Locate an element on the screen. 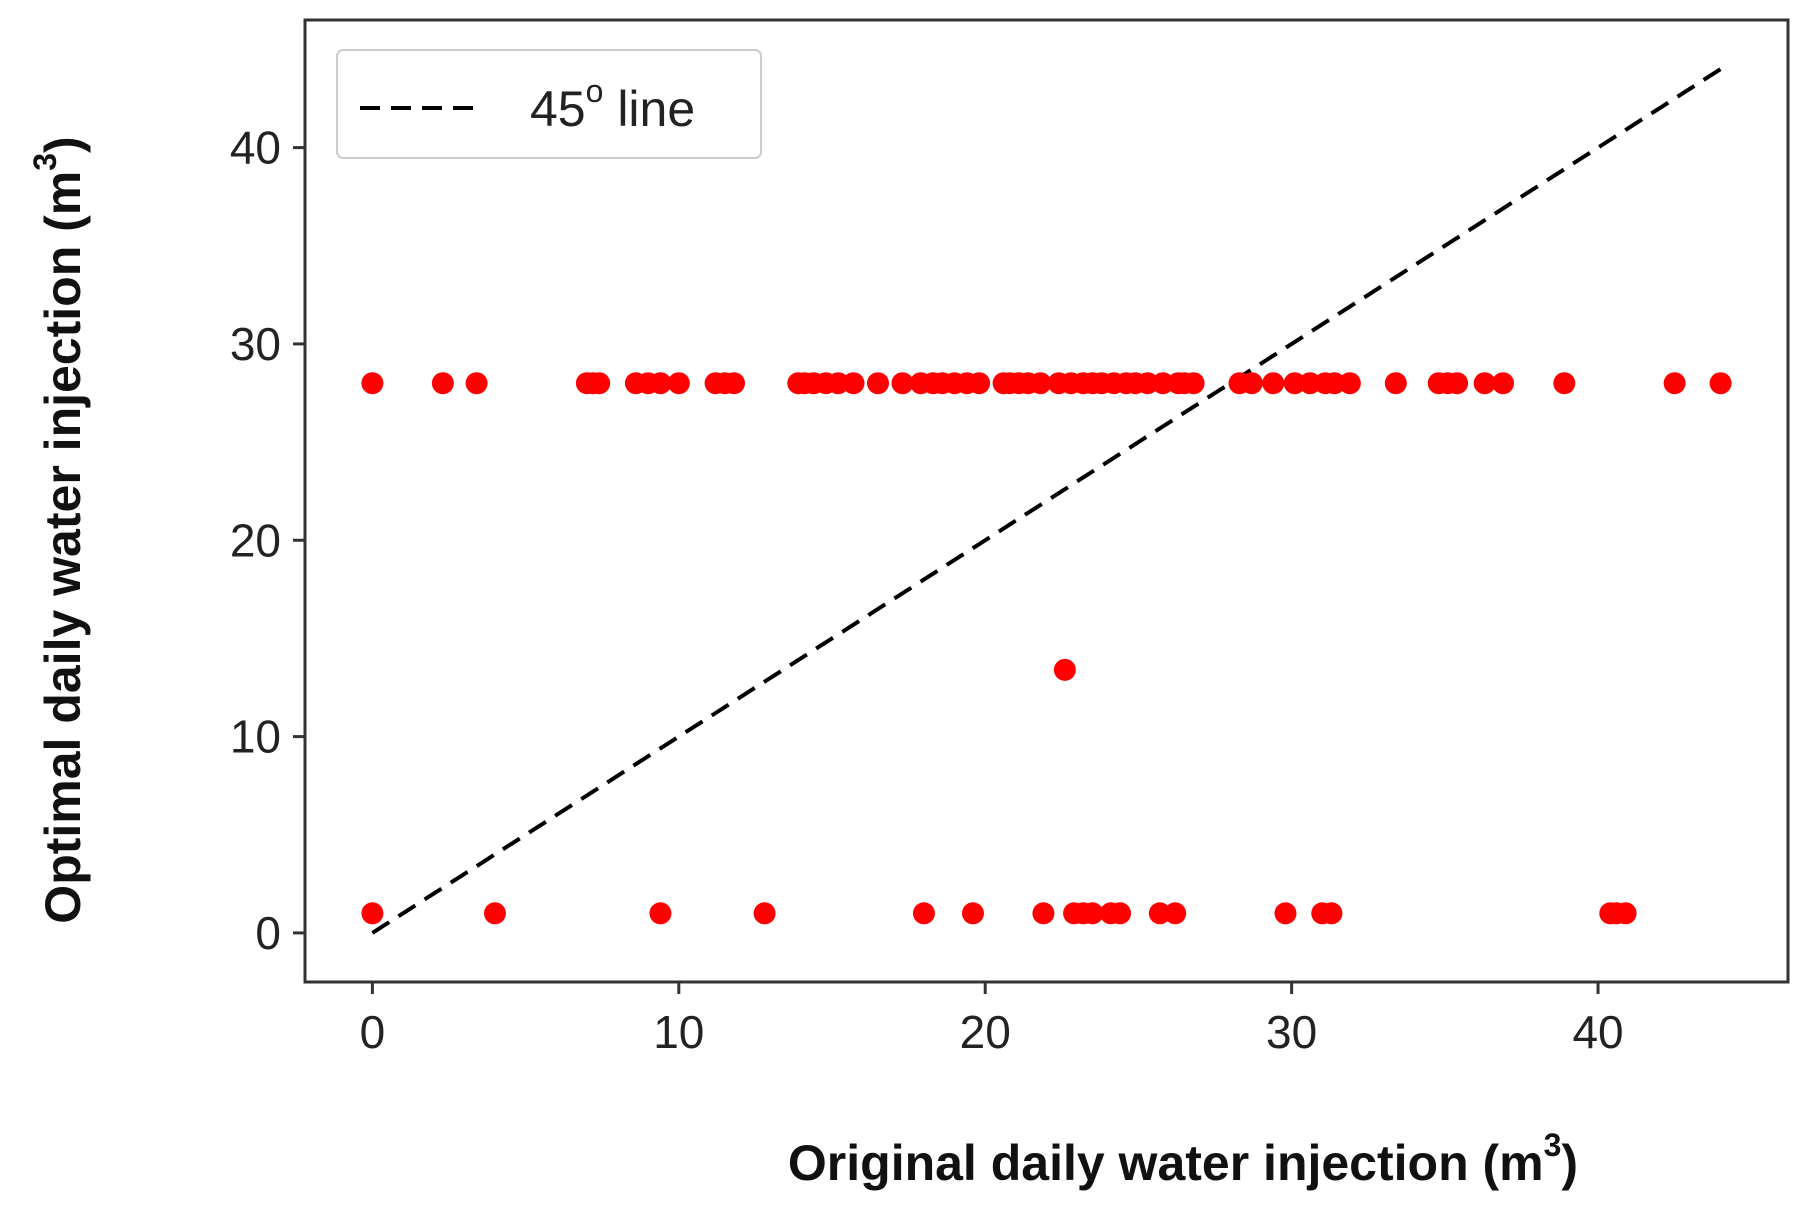 Image resolution: width=1811 pixels, height=1208 pixels. legend-box is located at coordinates (549, 104).